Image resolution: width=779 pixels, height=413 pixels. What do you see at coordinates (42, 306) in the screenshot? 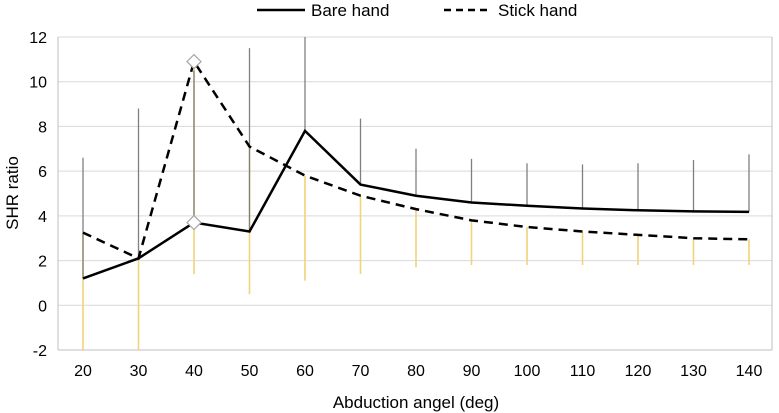
I see `y-tick-label: 0` at bounding box center [42, 306].